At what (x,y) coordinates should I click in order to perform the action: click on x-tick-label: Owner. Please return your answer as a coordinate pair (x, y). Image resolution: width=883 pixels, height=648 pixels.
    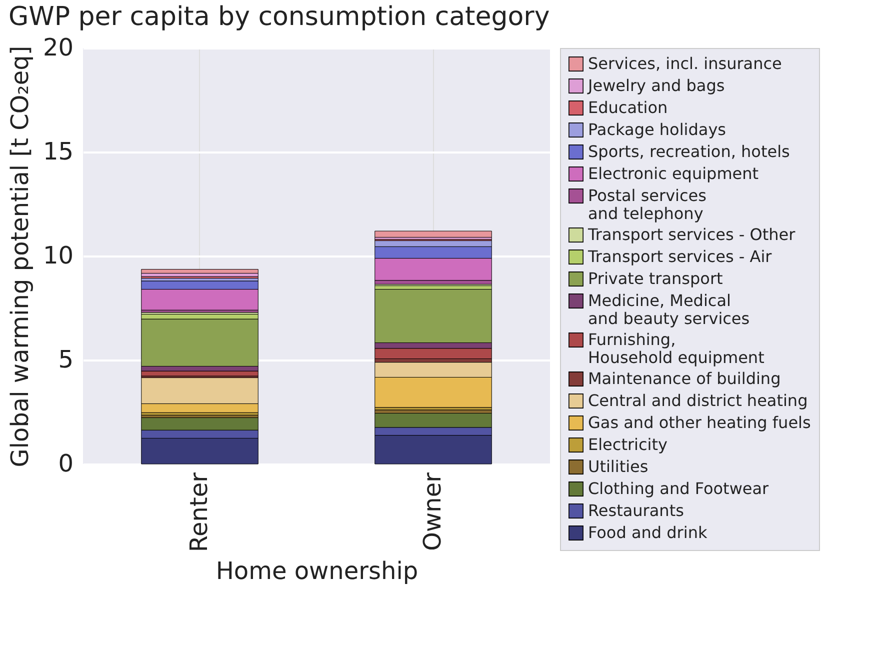
    Looking at the image, I should click on (432, 511).